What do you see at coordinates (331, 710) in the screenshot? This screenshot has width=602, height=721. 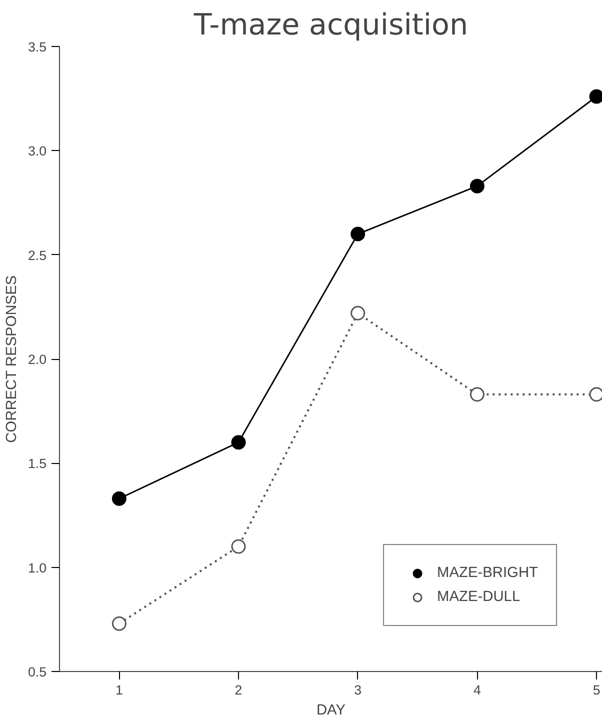 I see `x-axis-title: DAY` at bounding box center [331, 710].